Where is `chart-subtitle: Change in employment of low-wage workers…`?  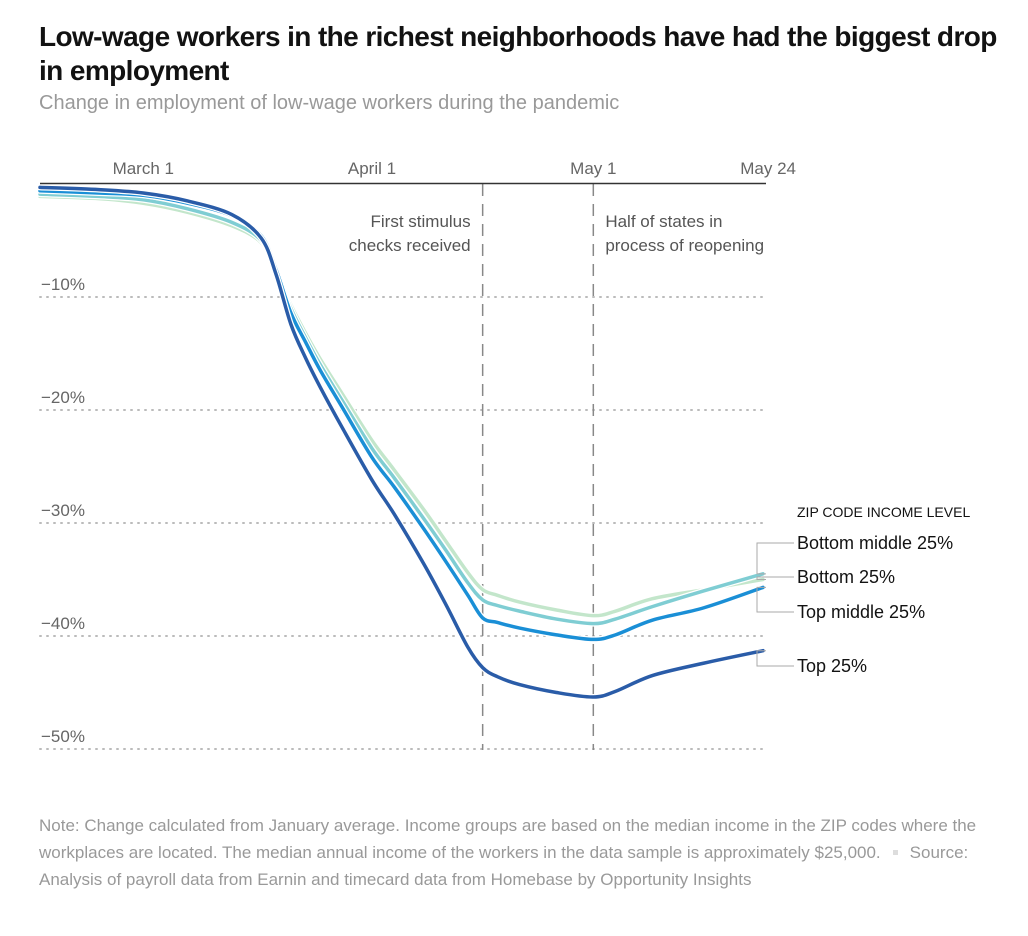 chart-subtitle: Change in employment of low-wage workers… is located at coordinates (329, 103).